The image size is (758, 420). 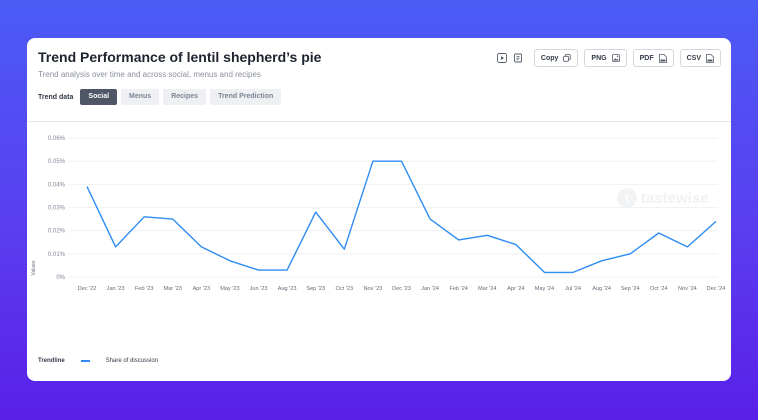 What do you see at coordinates (185, 97) in the screenshot?
I see `tab-recipes: Recipes` at bounding box center [185, 97].